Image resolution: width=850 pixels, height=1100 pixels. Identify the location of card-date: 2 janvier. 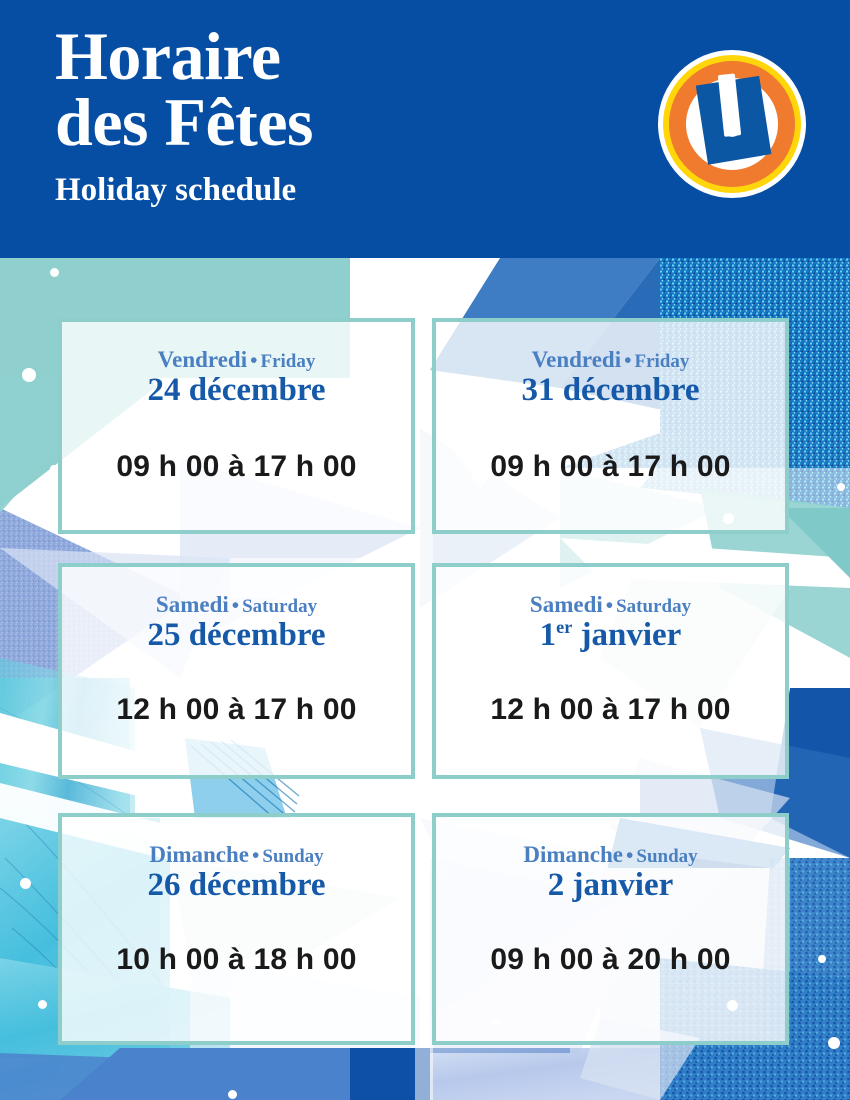
(610, 885).